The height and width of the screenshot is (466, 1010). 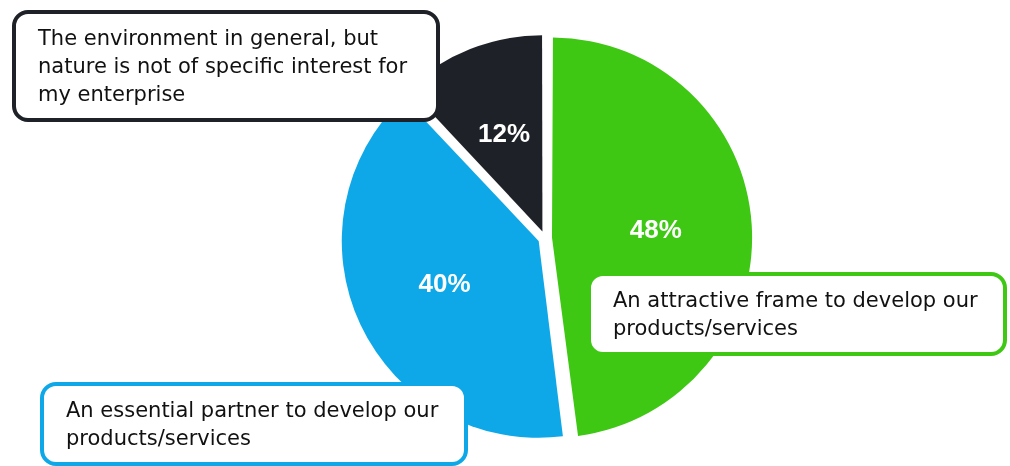 What do you see at coordinates (655, 229) in the screenshot?
I see `data-label: 48%` at bounding box center [655, 229].